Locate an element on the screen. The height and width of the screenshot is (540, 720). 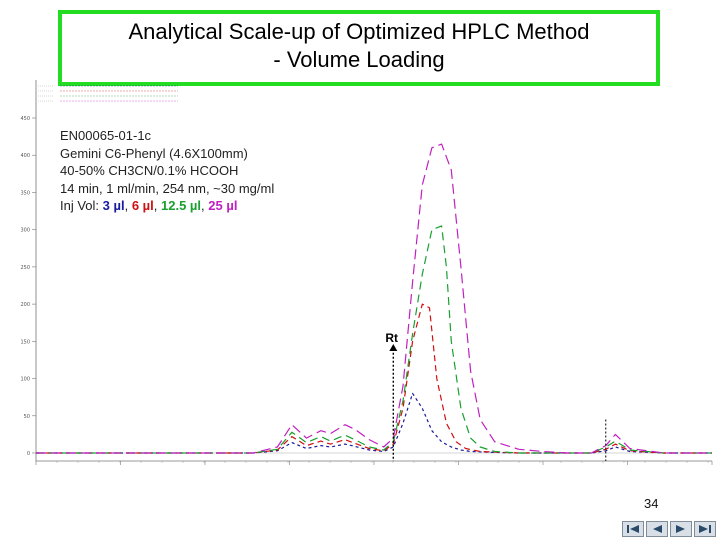
inj-vol-25ul: 25 µl is located at coordinates (223, 205).